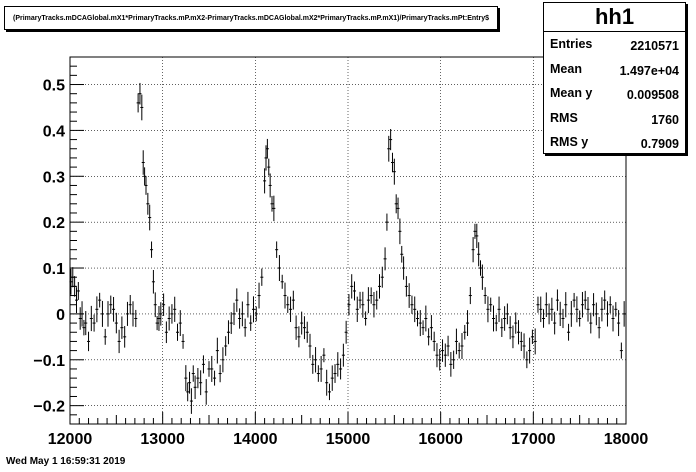 The image size is (696, 472). What do you see at coordinates (54, 131) in the screenshot?
I see `y-tick-label: 0.4` at bounding box center [54, 131].